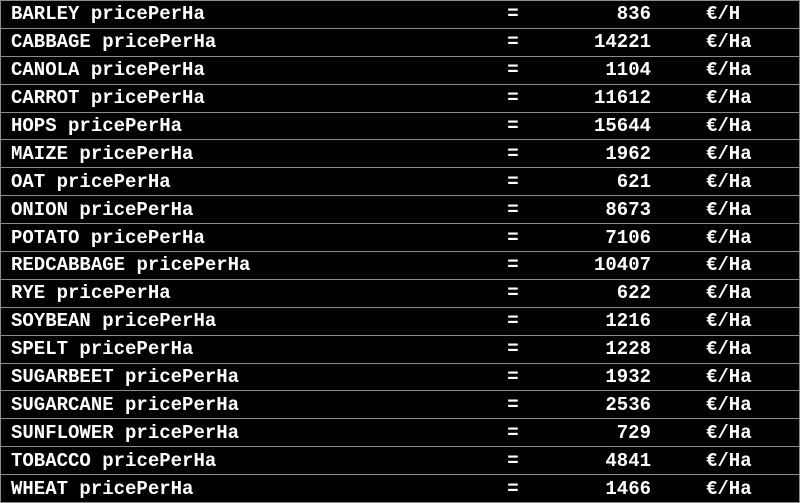  I want to click on table-row: SUGARCANE pricePerHa = 2536 €/Ha, so click(400, 405).